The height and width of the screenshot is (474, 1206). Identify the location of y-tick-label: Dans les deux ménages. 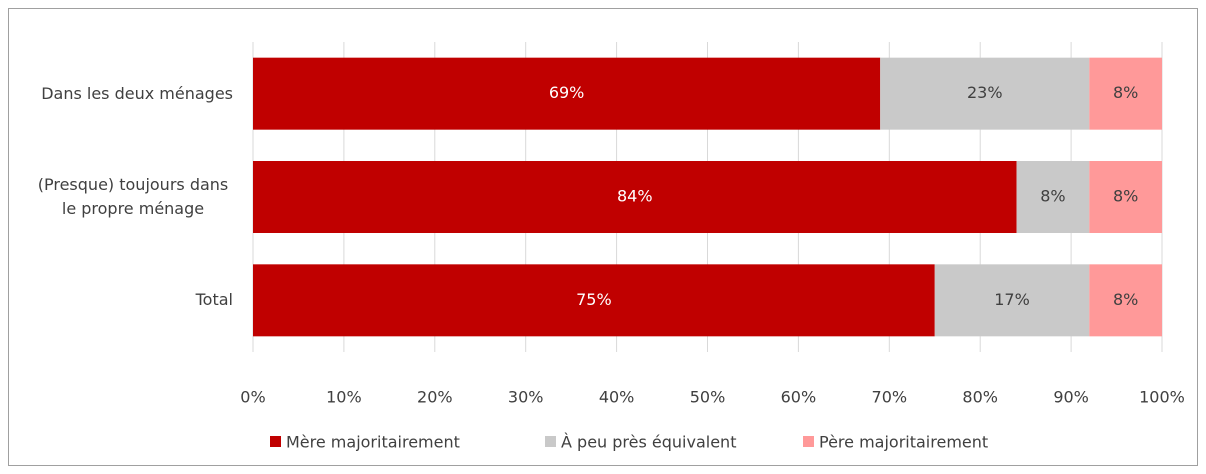
(137, 93).